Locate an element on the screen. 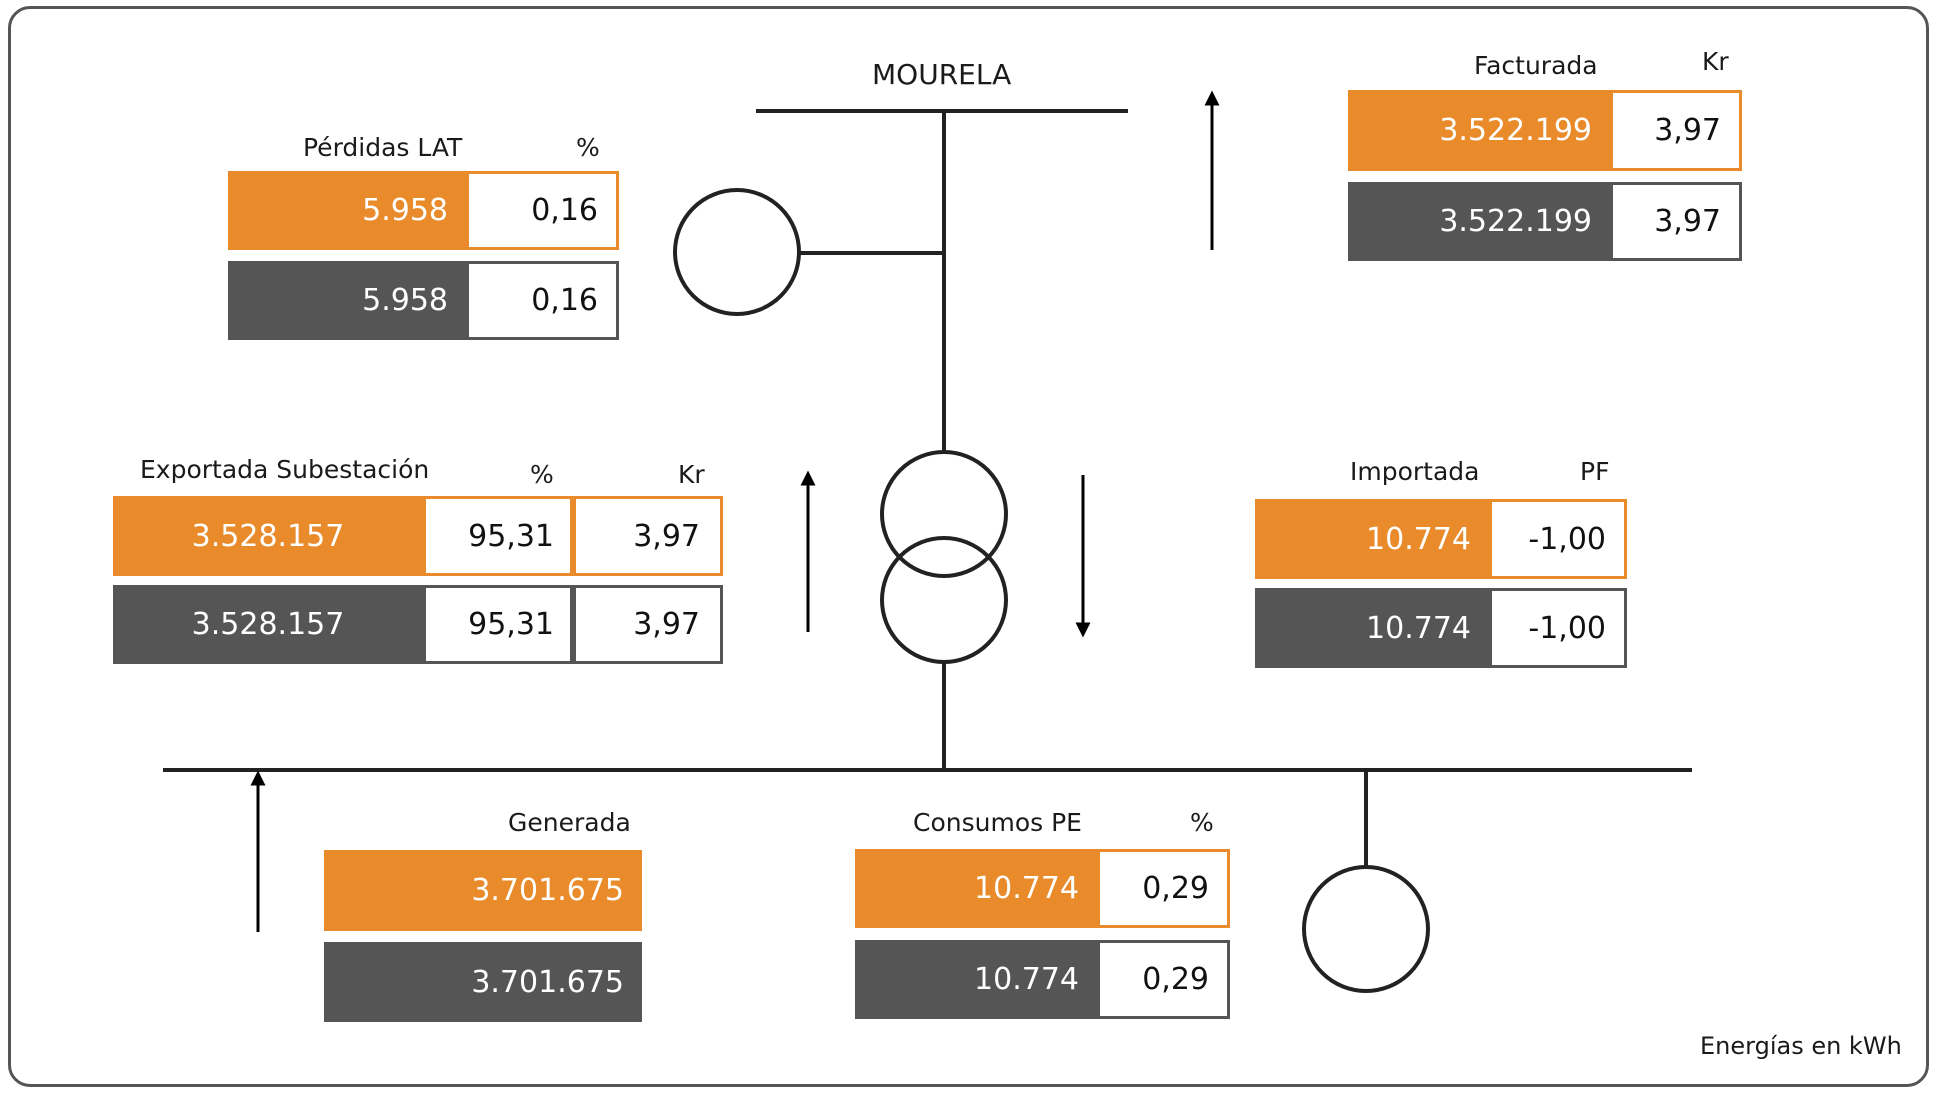  importada-orange-value: 10.774 is located at coordinates (1372, 539).